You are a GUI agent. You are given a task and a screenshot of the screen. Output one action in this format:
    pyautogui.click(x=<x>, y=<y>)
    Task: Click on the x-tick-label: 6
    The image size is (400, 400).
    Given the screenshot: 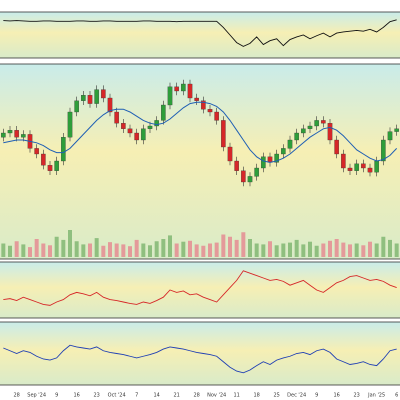 What is the action you would take?
    pyautogui.click(x=396, y=396)
    